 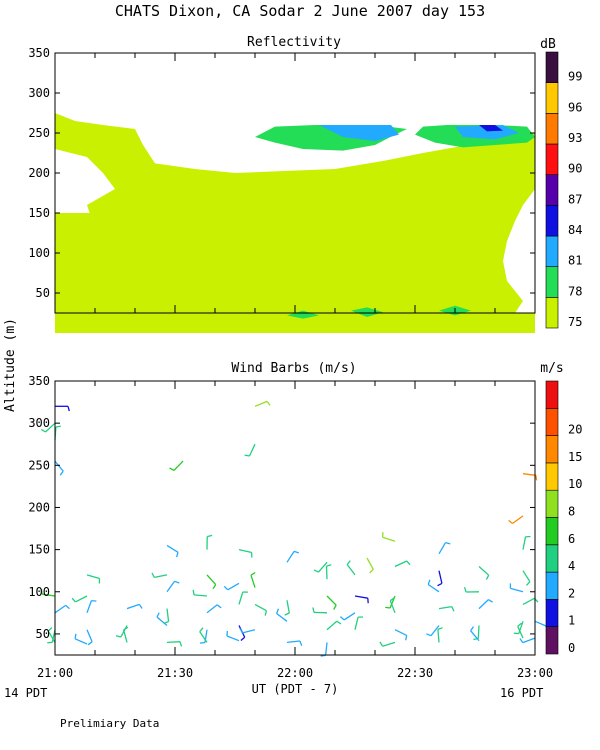 I want to click on wind-y-tick-label: 100, so click(x=39, y=592).